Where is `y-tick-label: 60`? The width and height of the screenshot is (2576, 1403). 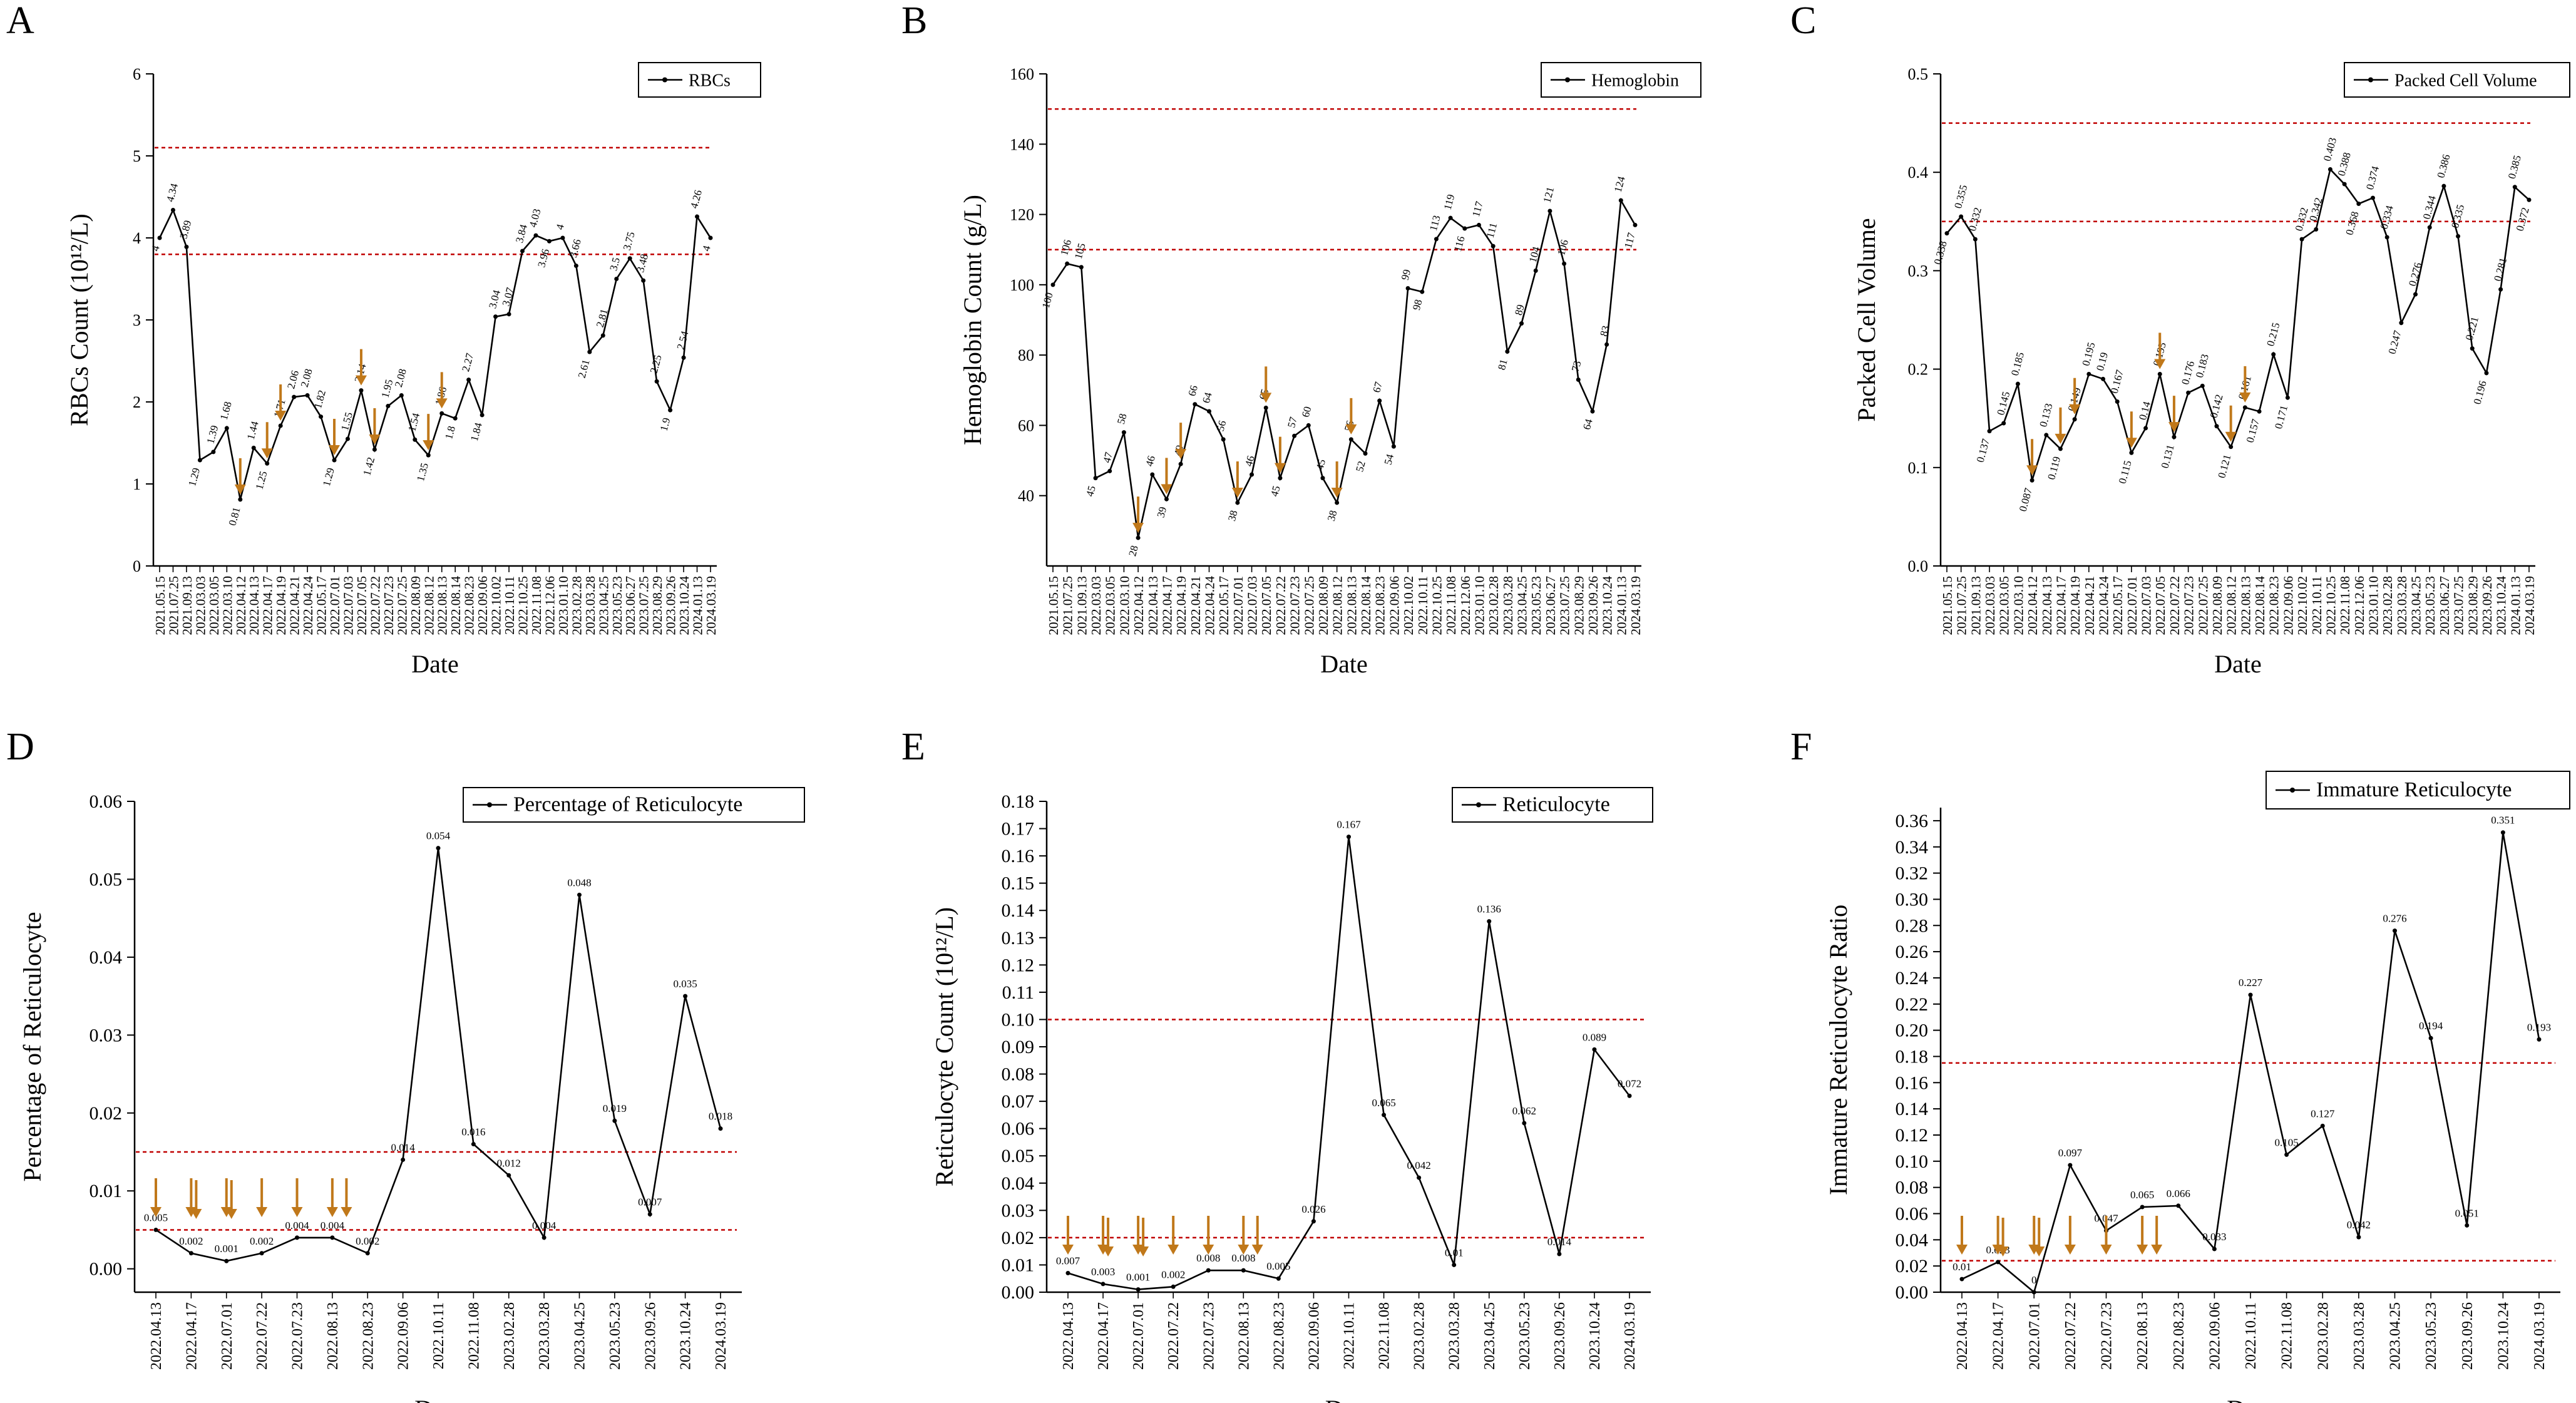 y-tick-label: 60 is located at coordinates (1026, 425).